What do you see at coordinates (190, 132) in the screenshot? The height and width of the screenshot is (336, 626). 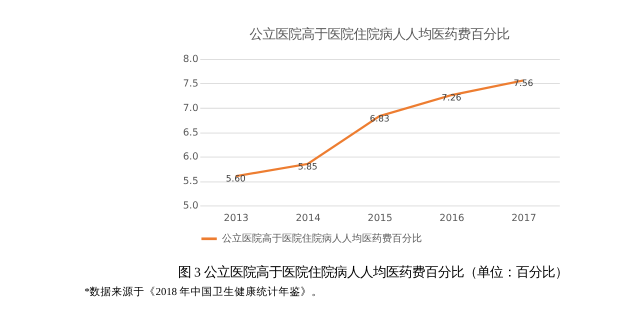 I see `y-tick-label: 6.5` at bounding box center [190, 132].